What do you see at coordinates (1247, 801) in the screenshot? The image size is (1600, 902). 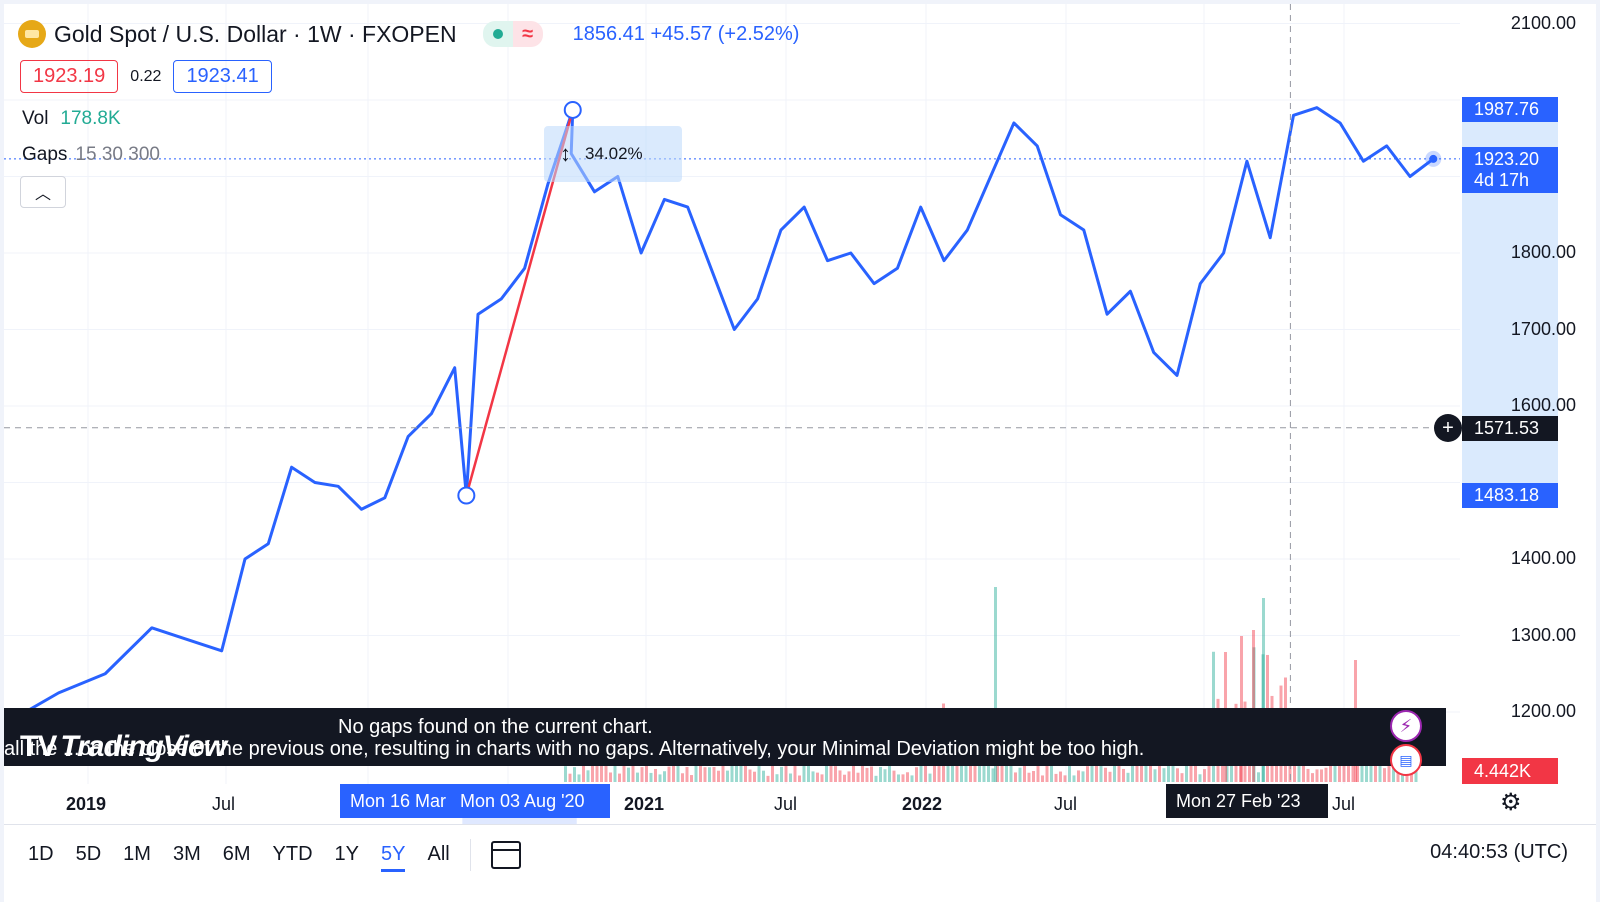 I see `crosshair-date-pill: Mon 27 Feb '23` at bounding box center [1247, 801].